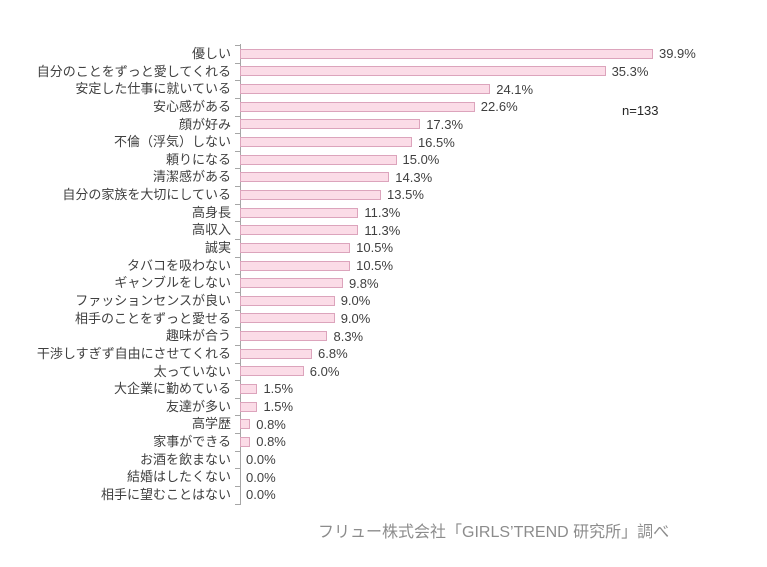  What do you see at coordinates (383, 389) in the screenshot?
I see `bar-row: 大企業に勤めている 1.5%` at bounding box center [383, 389].